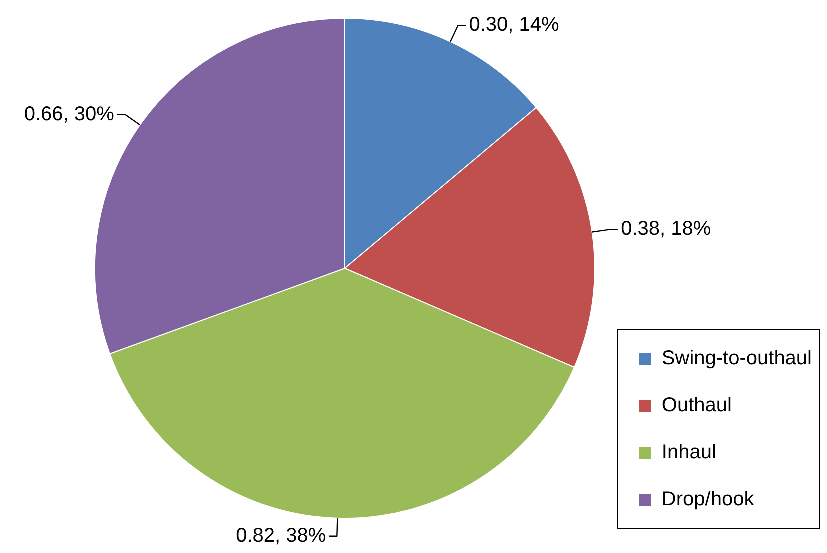  I want to click on legend-label: Swing-to-outhaul, so click(737, 359).